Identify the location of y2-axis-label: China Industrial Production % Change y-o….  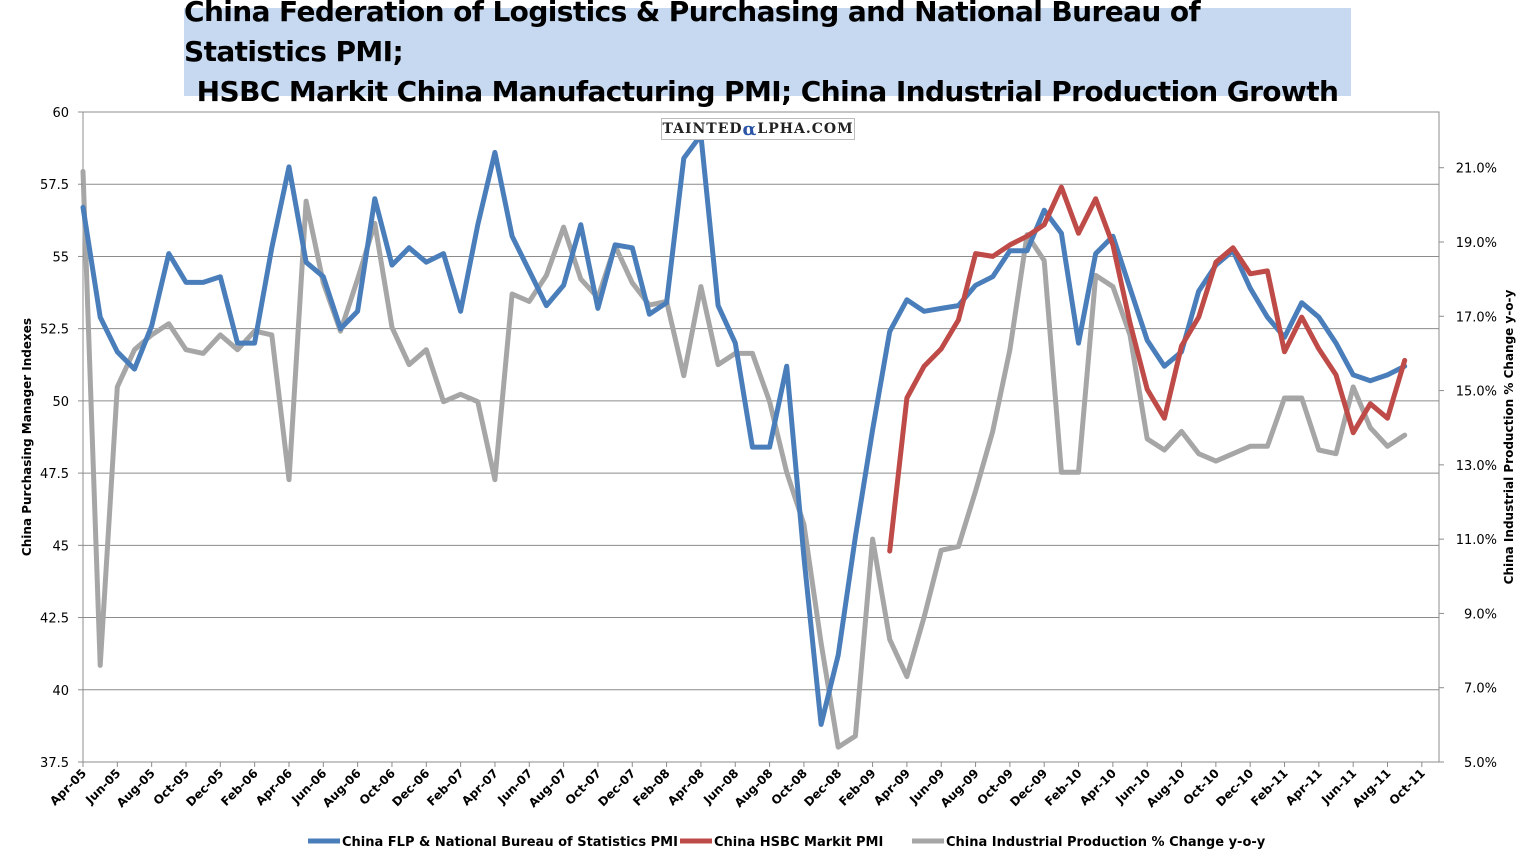
(1509, 436).